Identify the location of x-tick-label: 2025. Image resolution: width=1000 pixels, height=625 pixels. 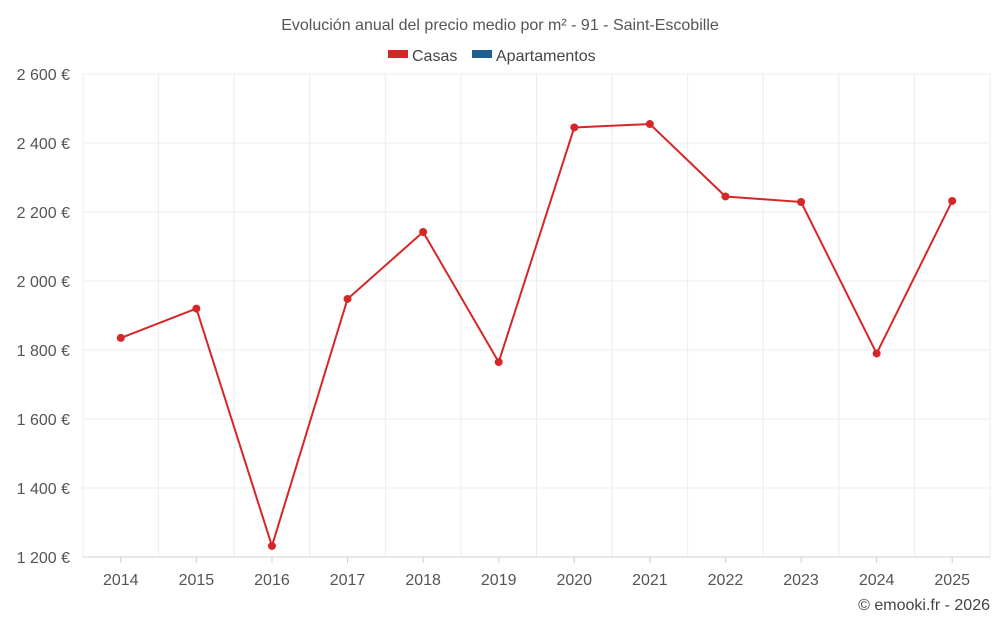
(952, 580).